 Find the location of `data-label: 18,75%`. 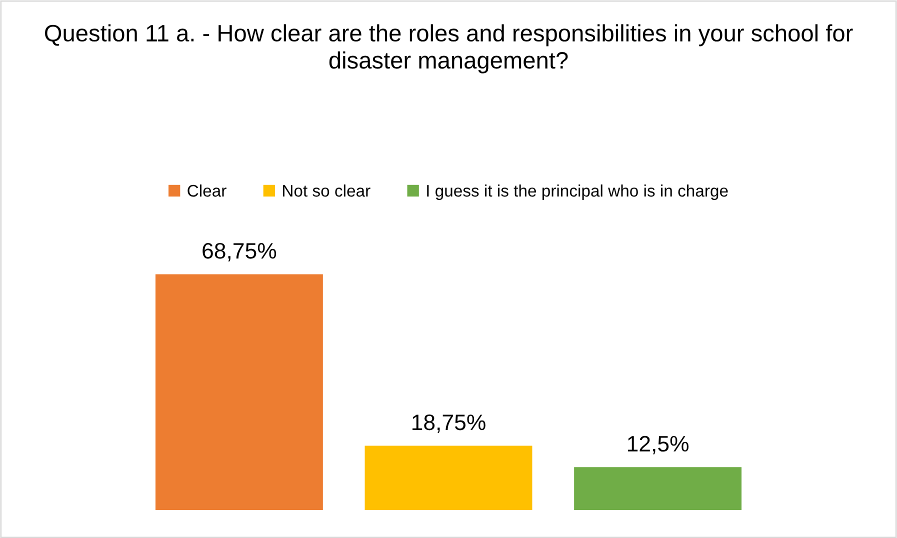

data-label: 18,75% is located at coordinates (449, 423).